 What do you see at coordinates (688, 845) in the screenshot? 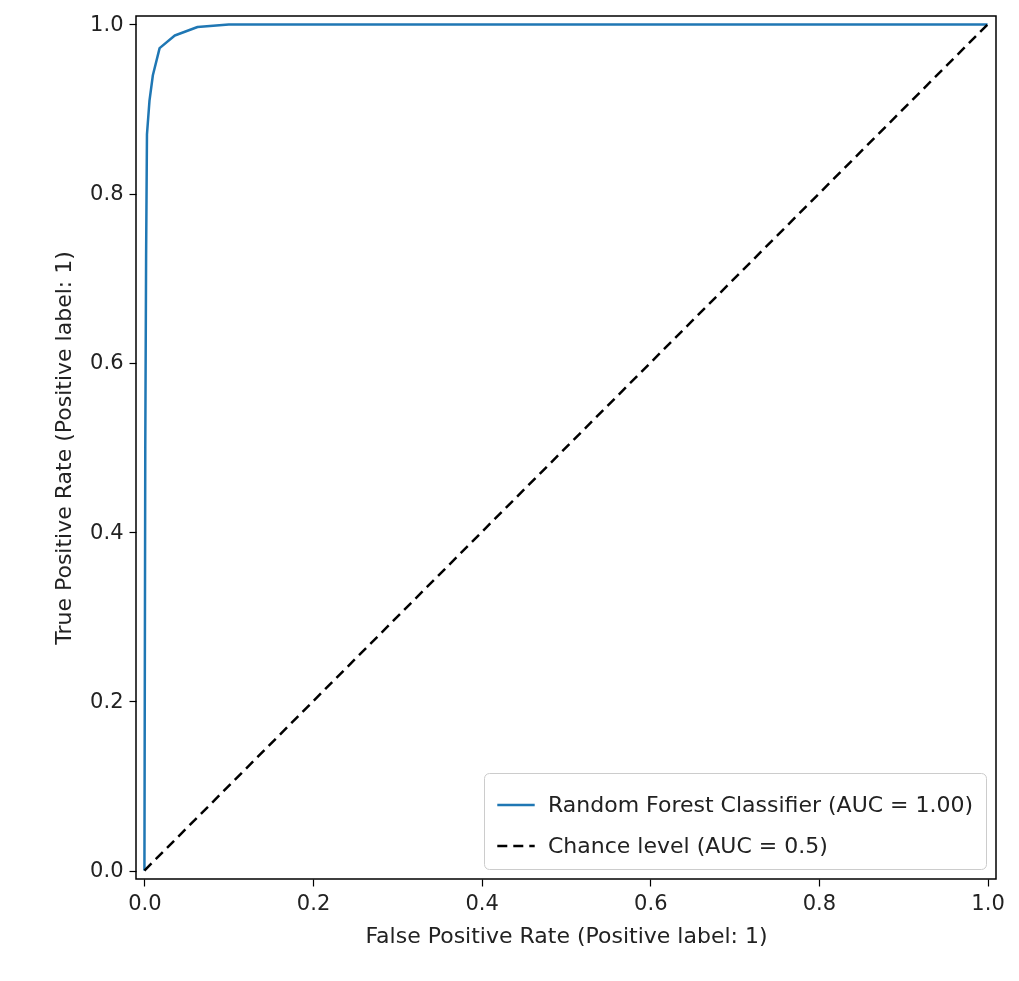
I see `legend-label: Chance level (AUC = 0.5)` at bounding box center [688, 845].